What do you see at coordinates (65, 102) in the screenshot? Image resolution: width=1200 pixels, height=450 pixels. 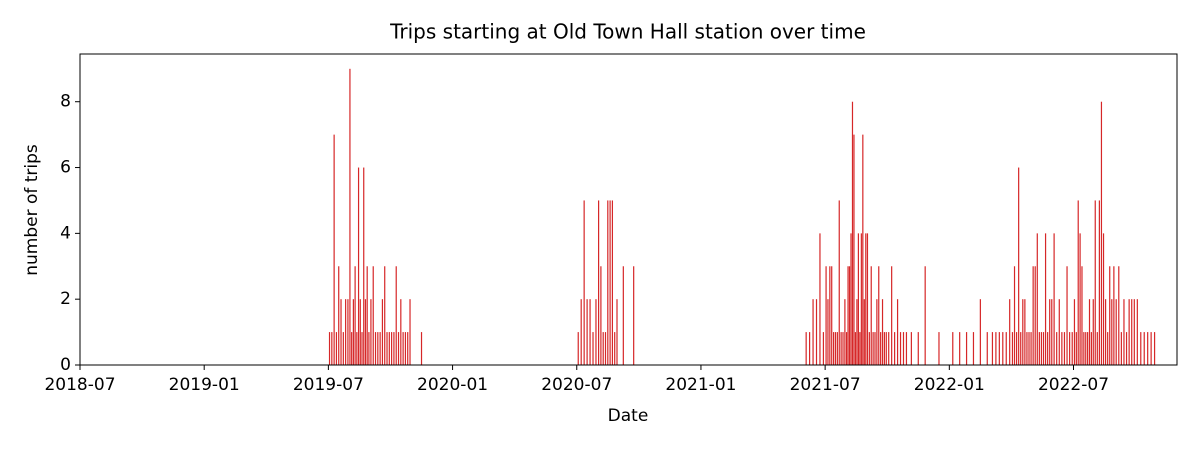 I see `y-tick-label: 8` at bounding box center [65, 102].